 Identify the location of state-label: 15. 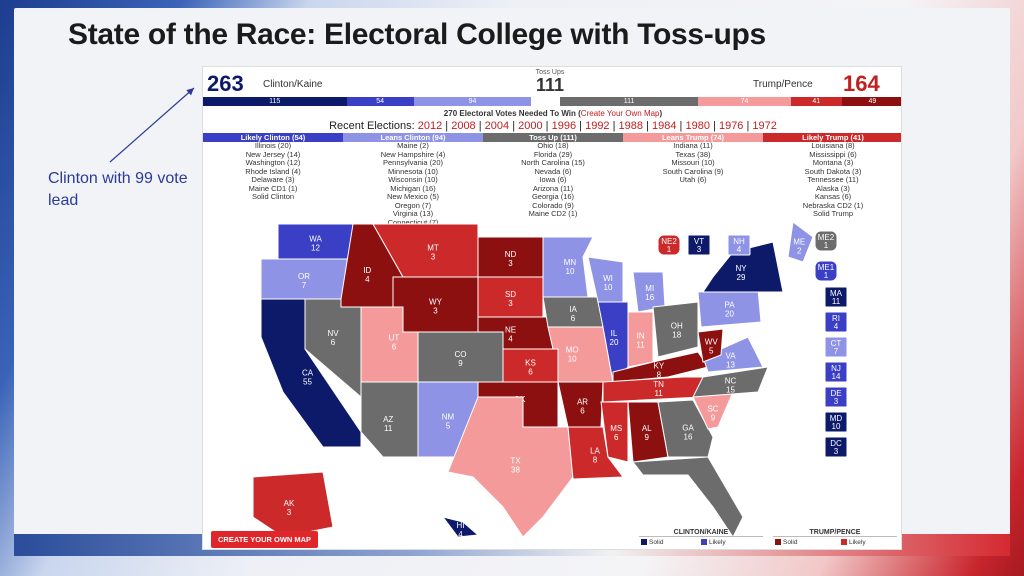
(730, 389).